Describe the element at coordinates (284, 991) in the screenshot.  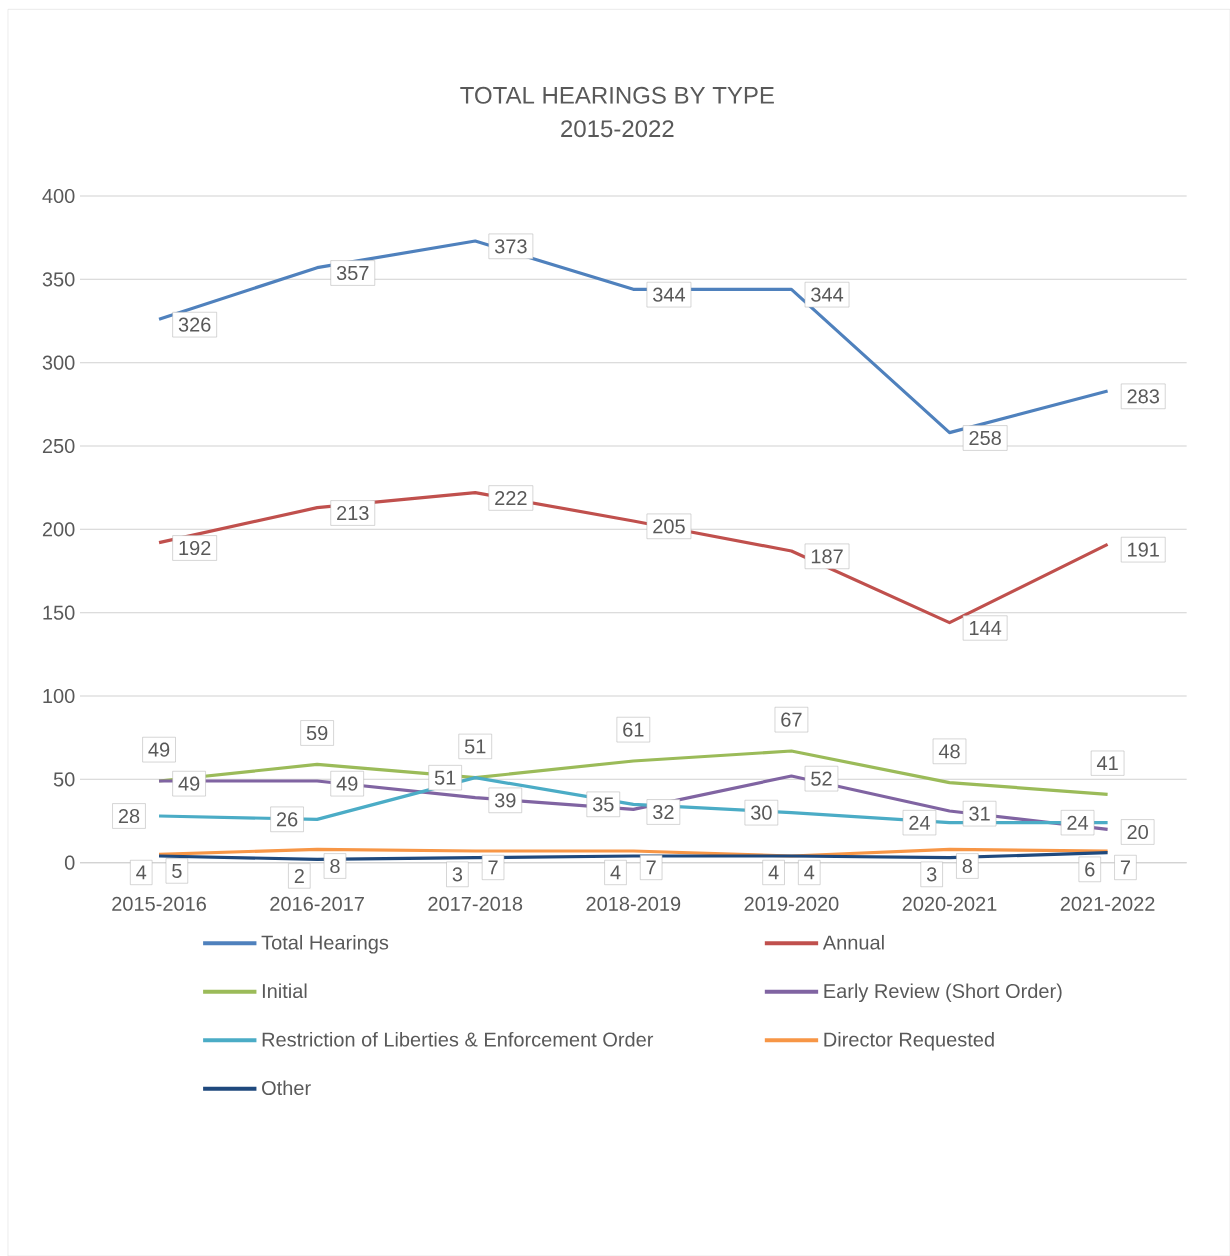
I see `legend-label: Initial` at that location.